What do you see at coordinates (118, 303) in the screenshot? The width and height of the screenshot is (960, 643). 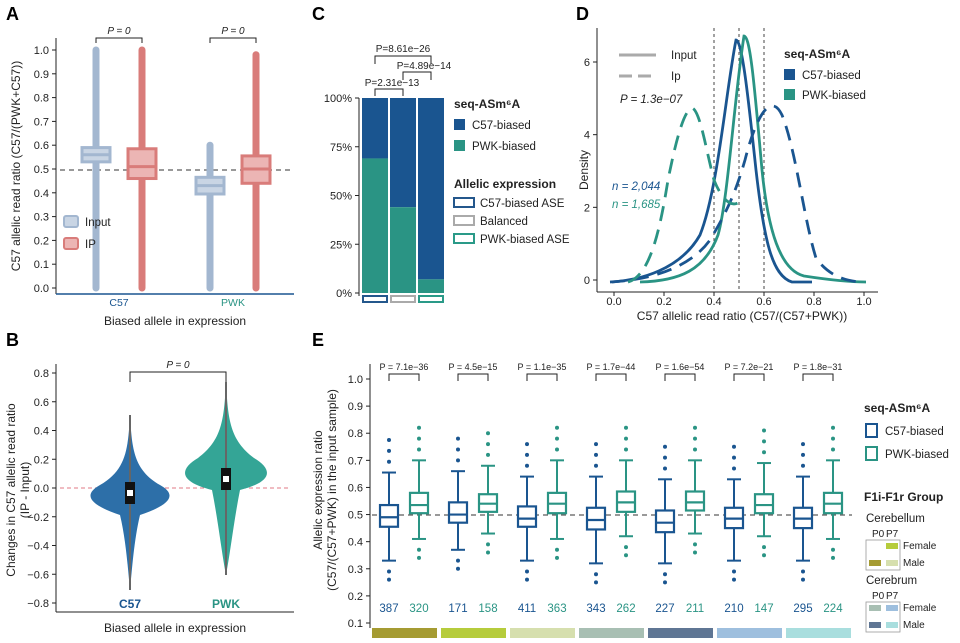 I see `panel-a-group-c57: C57` at bounding box center [118, 303].